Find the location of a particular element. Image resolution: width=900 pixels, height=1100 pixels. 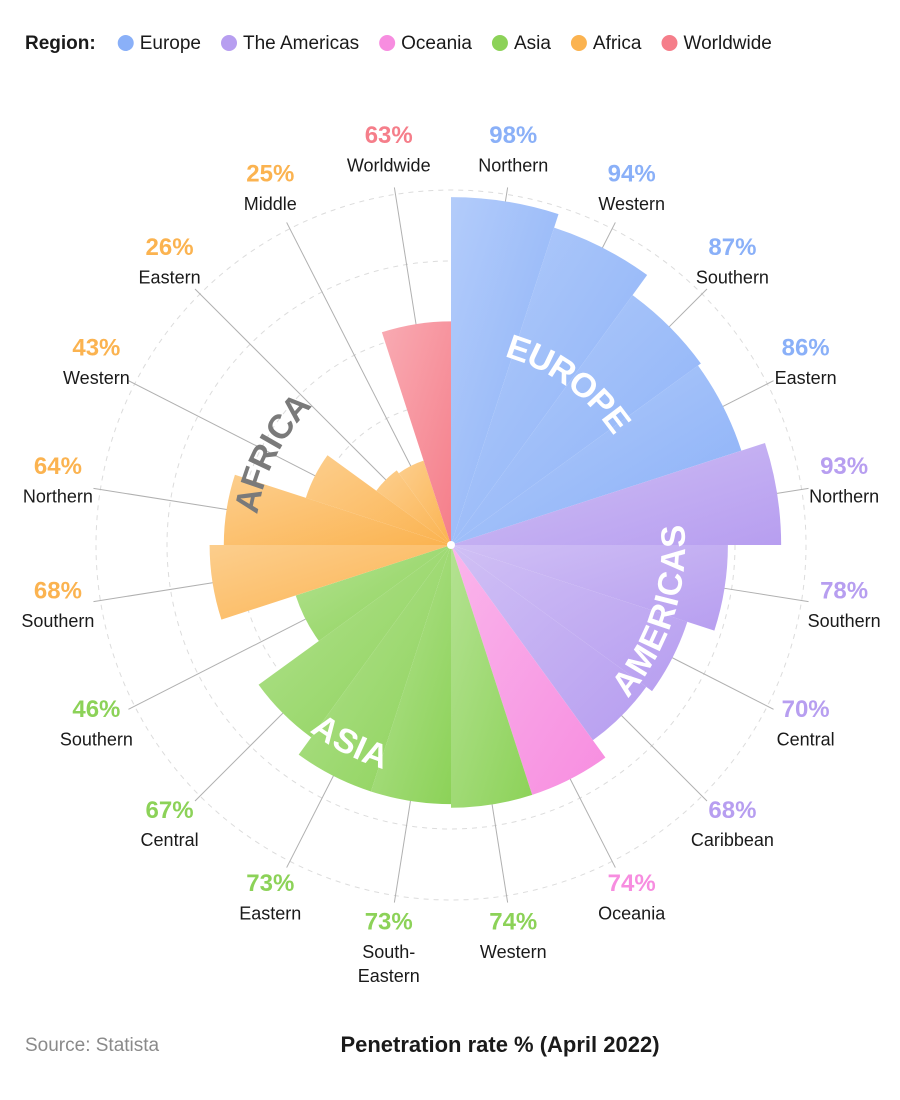

legend-label: Oceania is located at coordinates (436, 43).